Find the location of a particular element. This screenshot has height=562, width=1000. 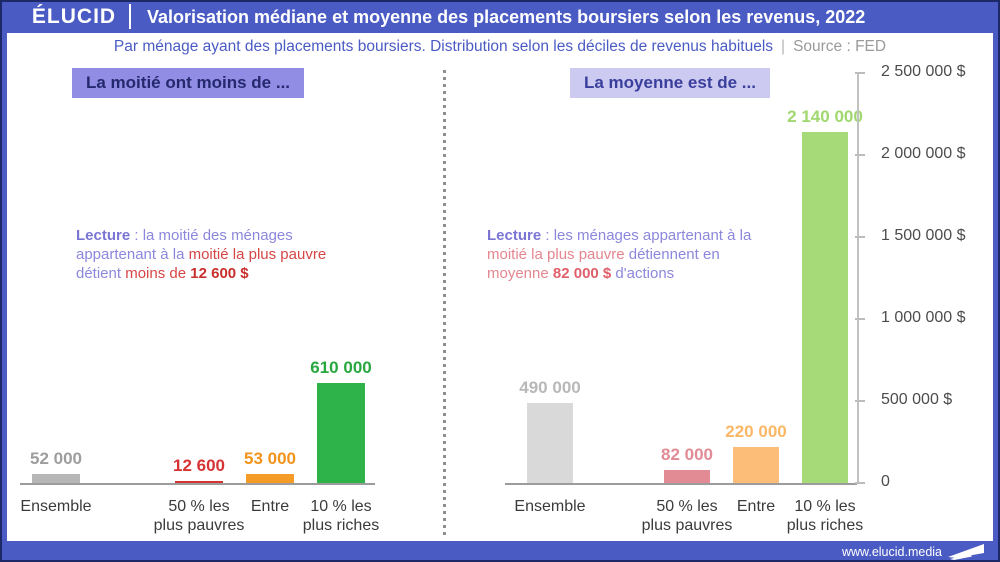

y-tick-label: 2 500 000 $ is located at coordinates (923, 71).